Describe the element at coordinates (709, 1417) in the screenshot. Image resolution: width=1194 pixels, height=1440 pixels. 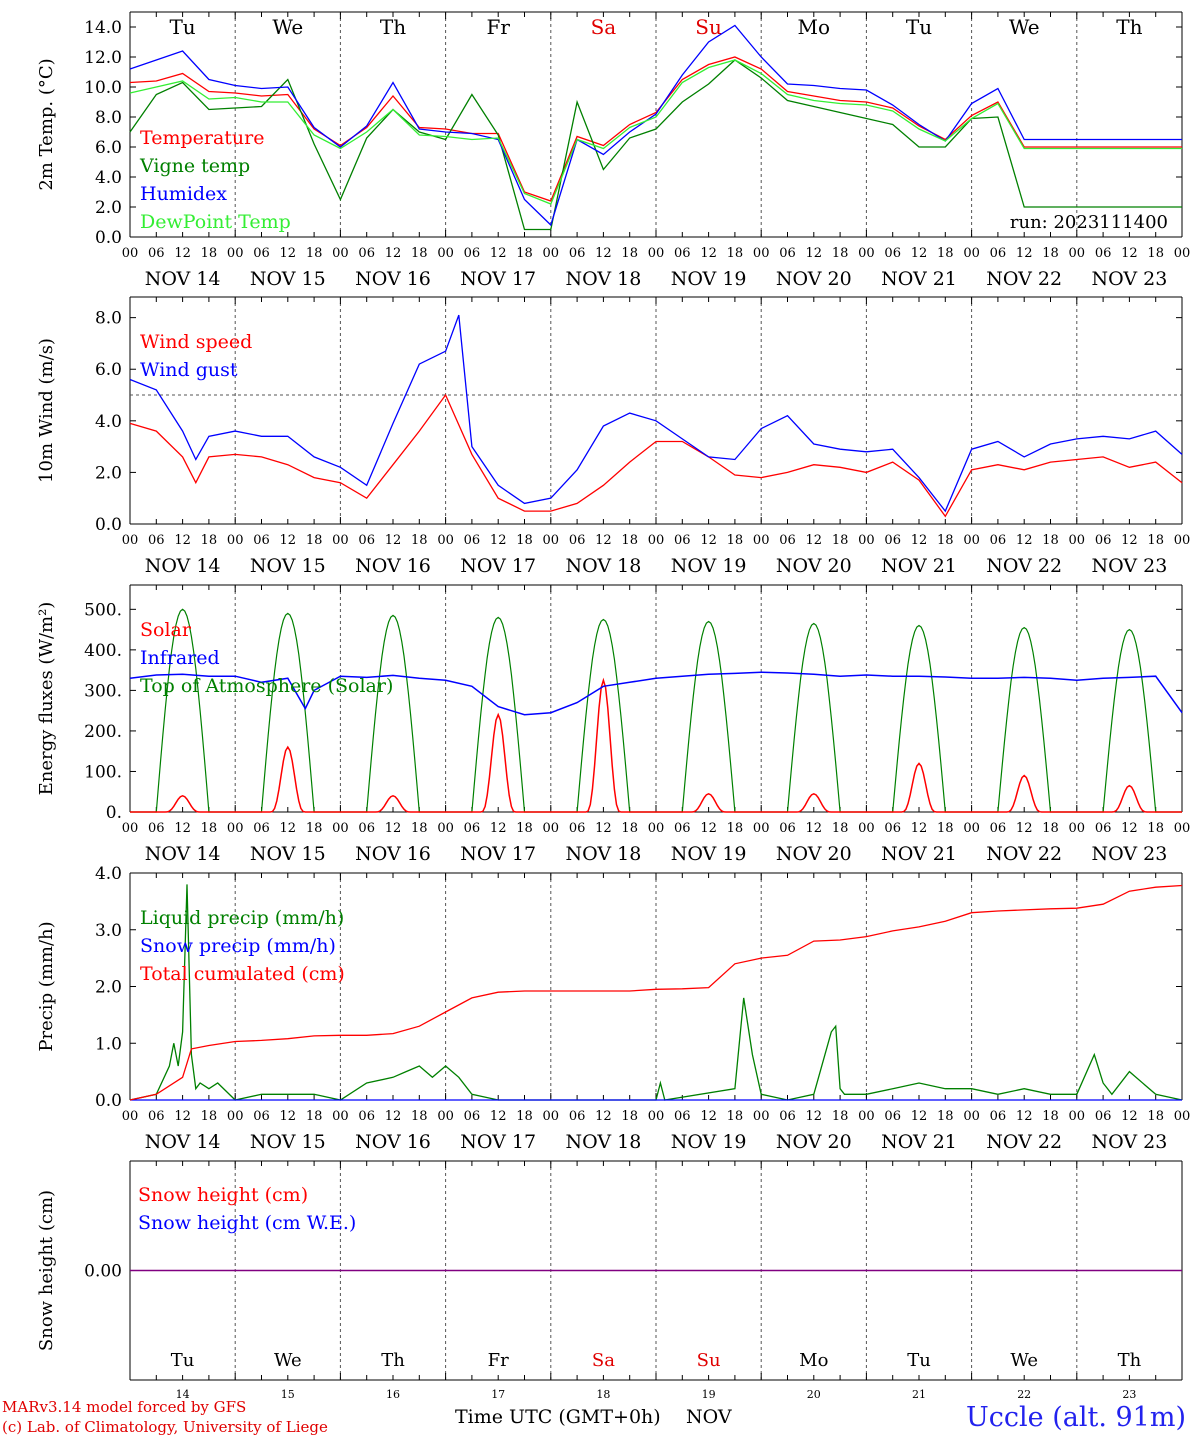
I see `xaxis-month: NOV` at that location.